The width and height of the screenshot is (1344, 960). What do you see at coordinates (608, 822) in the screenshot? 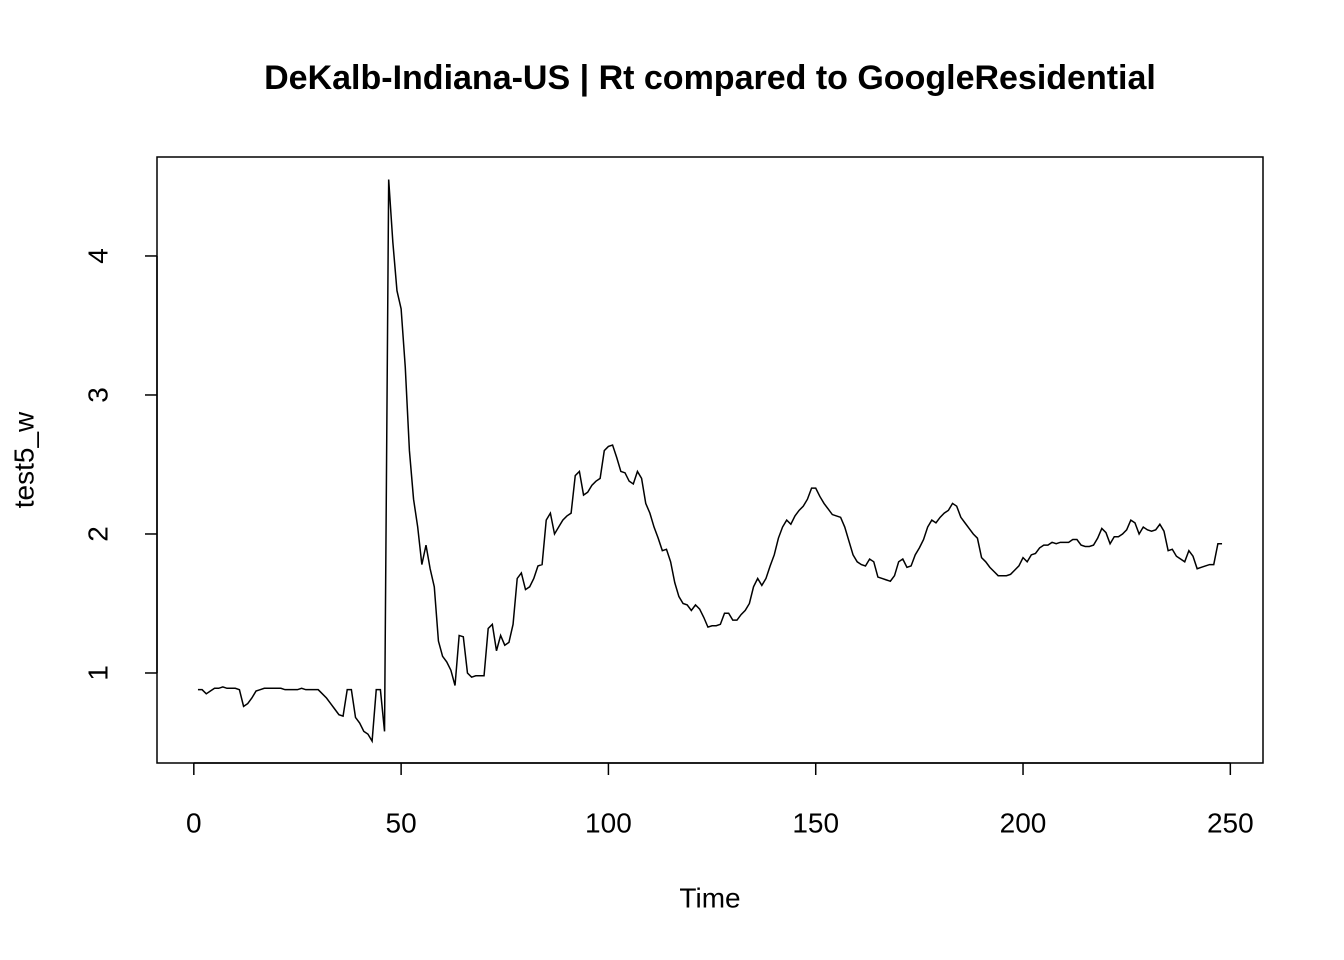
I see `x-tick-label: 100` at bounding box center [608, 822].